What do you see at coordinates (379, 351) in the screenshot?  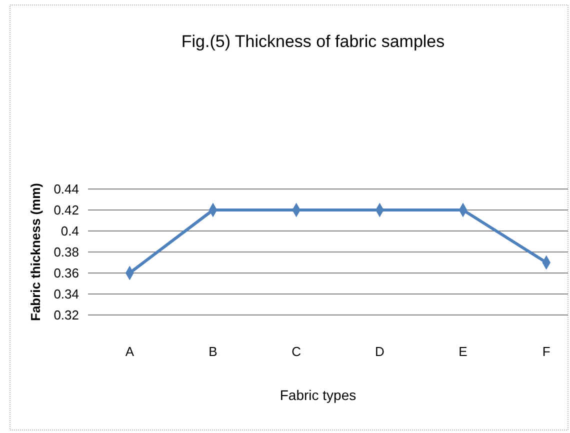 I see `x-tick-label: D` at bounding box center [379, 351].